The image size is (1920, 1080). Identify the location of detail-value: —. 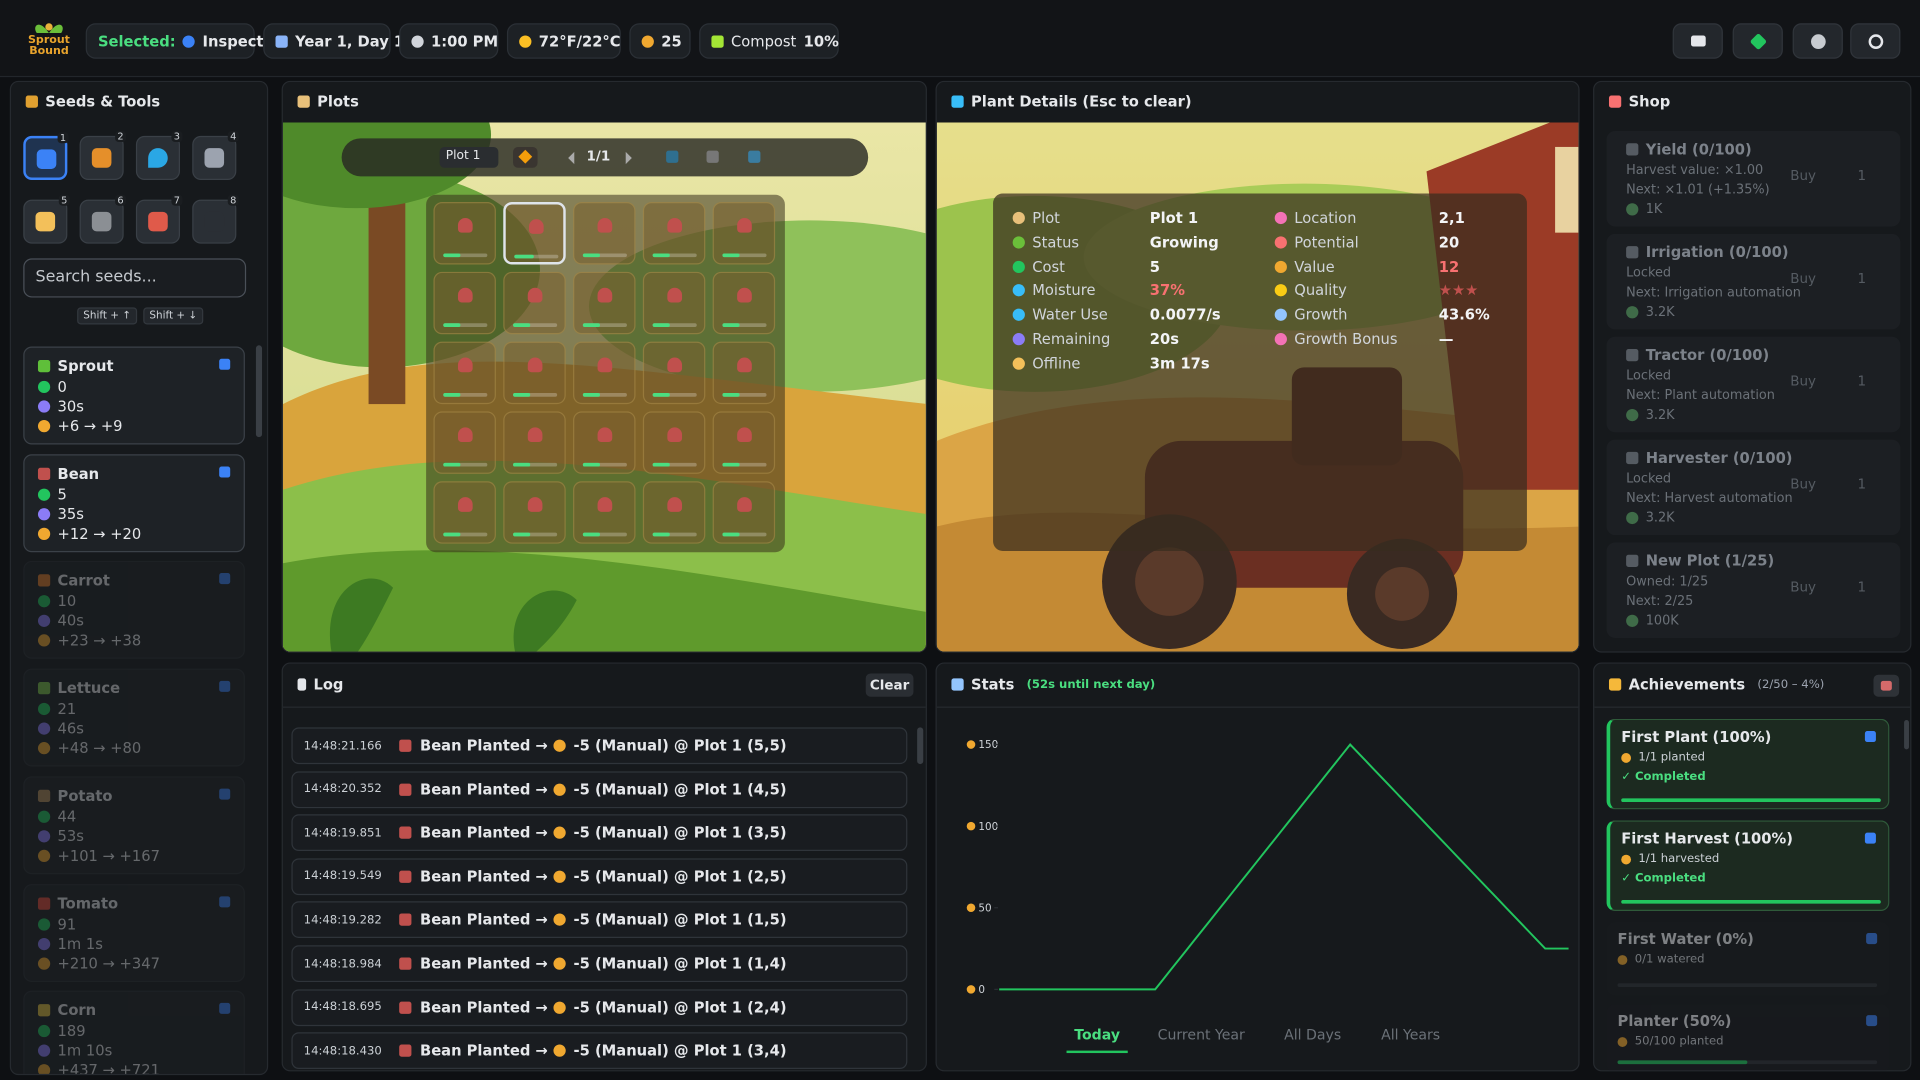
(1446, 339).